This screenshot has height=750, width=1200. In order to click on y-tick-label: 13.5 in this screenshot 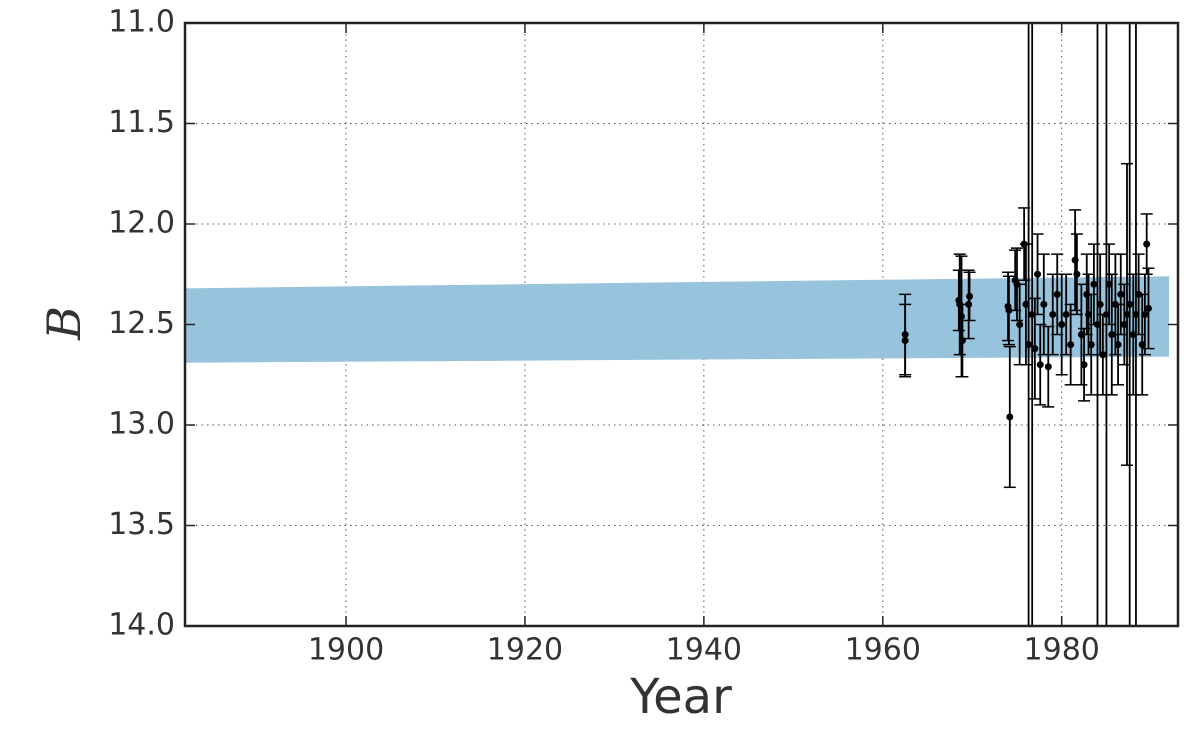, I will do `click(141, 524)`.